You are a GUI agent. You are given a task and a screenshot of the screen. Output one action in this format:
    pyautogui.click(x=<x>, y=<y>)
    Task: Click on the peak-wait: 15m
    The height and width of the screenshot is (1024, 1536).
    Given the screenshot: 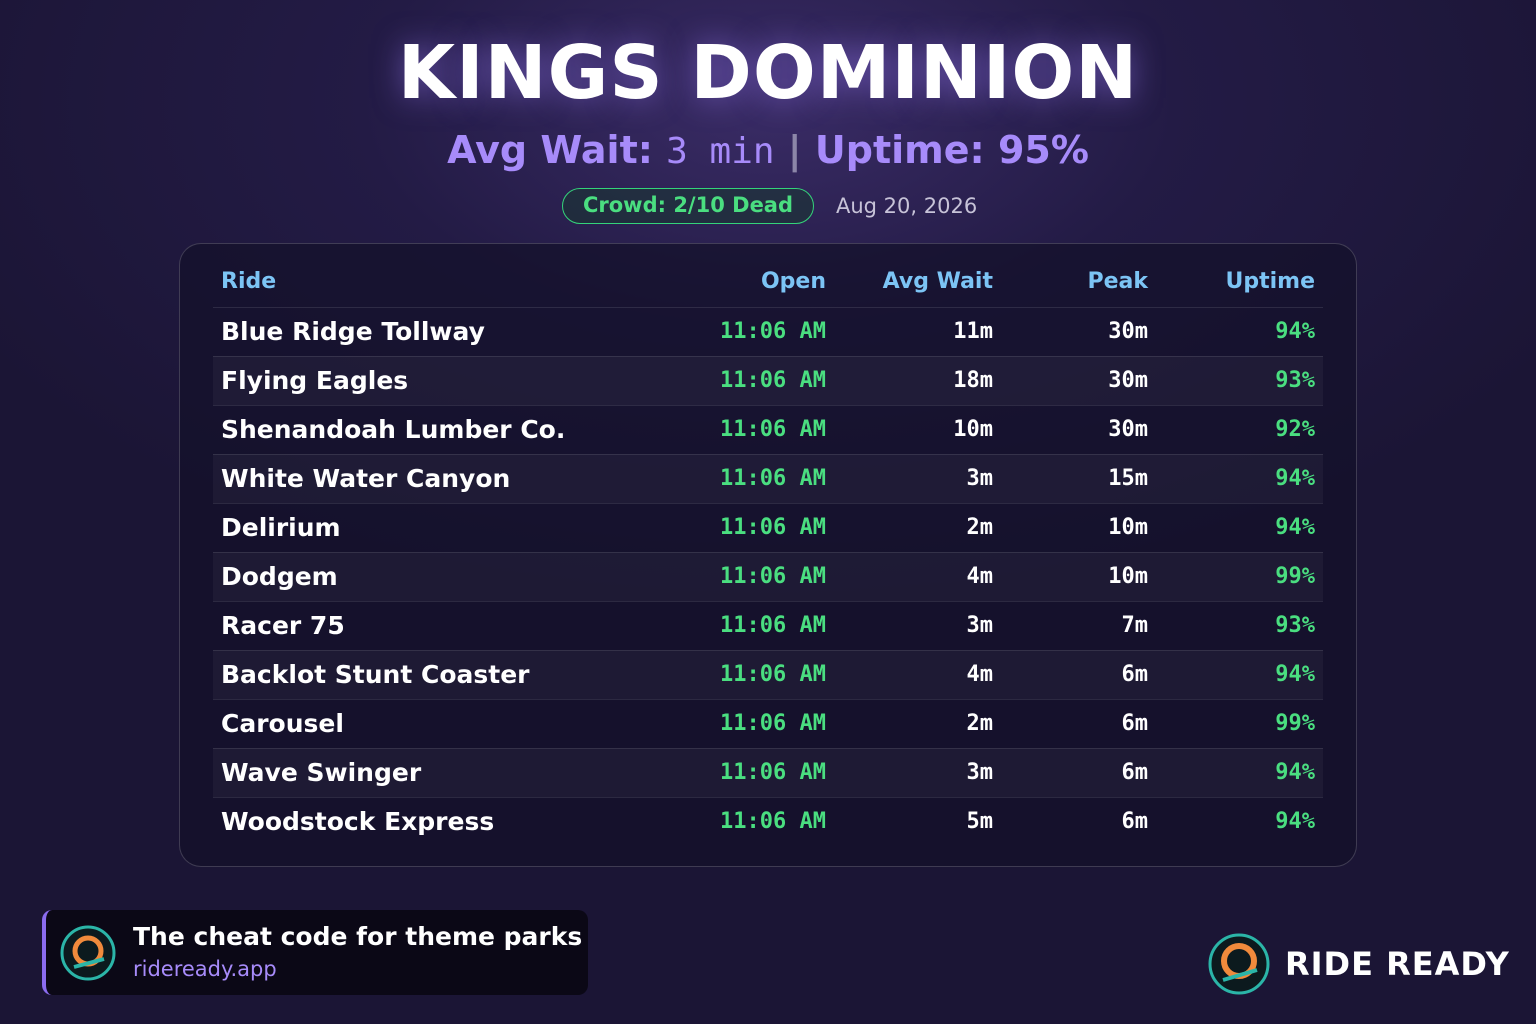 What is the action you would take?
    pyautogui.click(x=1128, y=478)
    